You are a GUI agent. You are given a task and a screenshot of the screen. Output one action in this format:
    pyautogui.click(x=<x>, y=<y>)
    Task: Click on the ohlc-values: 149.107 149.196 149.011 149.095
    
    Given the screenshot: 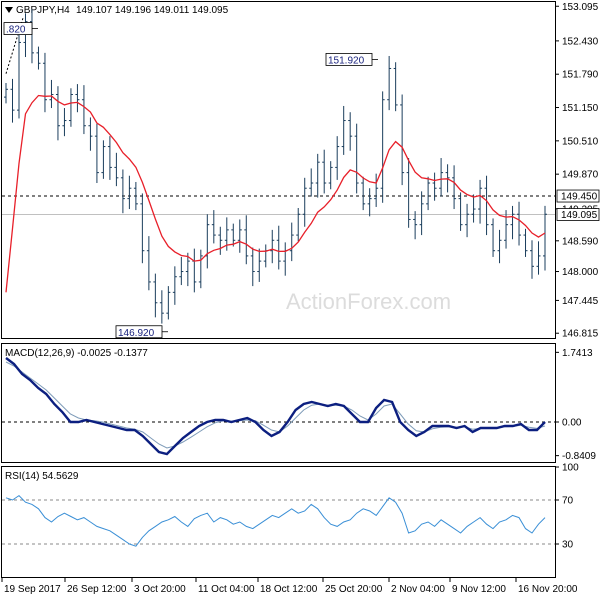 What is the action you would take?
    pyautogui.click(x=152, y=10)
    